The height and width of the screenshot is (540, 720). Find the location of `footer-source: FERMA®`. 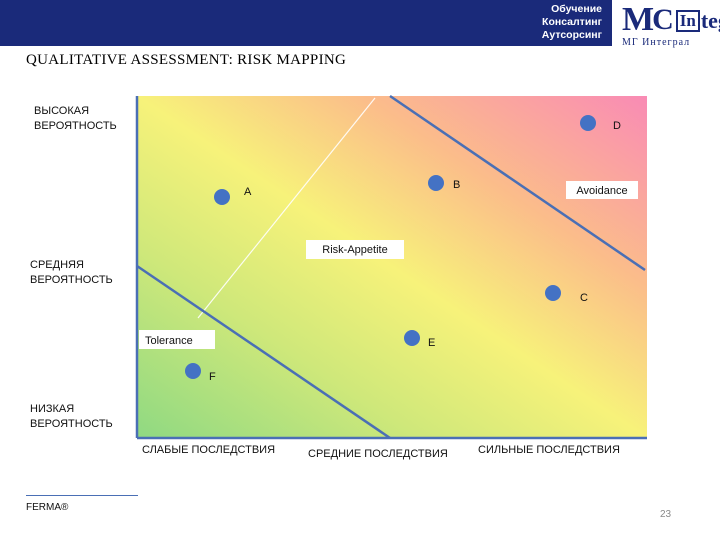

footer-source: FERMA® is located at coordinates (47, 507).